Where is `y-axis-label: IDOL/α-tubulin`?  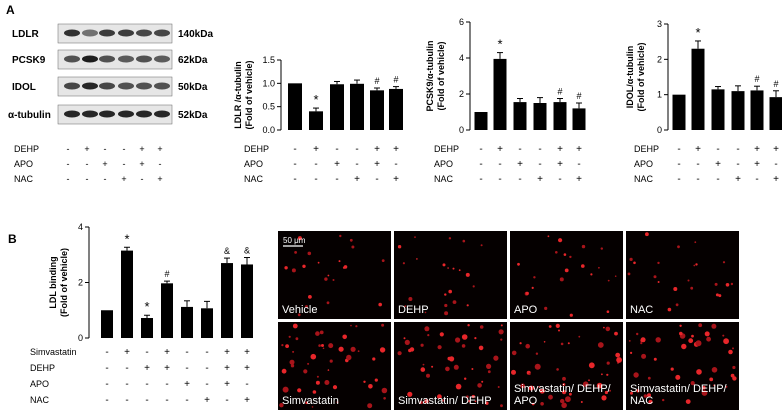
y-axis-label: IDOL/α-tubulin is located at coordinates (630, 77).